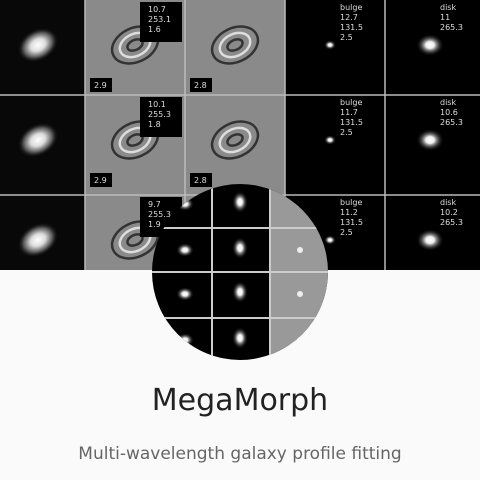 This screenshot has width=480, height=480. Describe the element at coordinates (449, 212) in the screenshot. I see `disk-label: 10.2` at that location.